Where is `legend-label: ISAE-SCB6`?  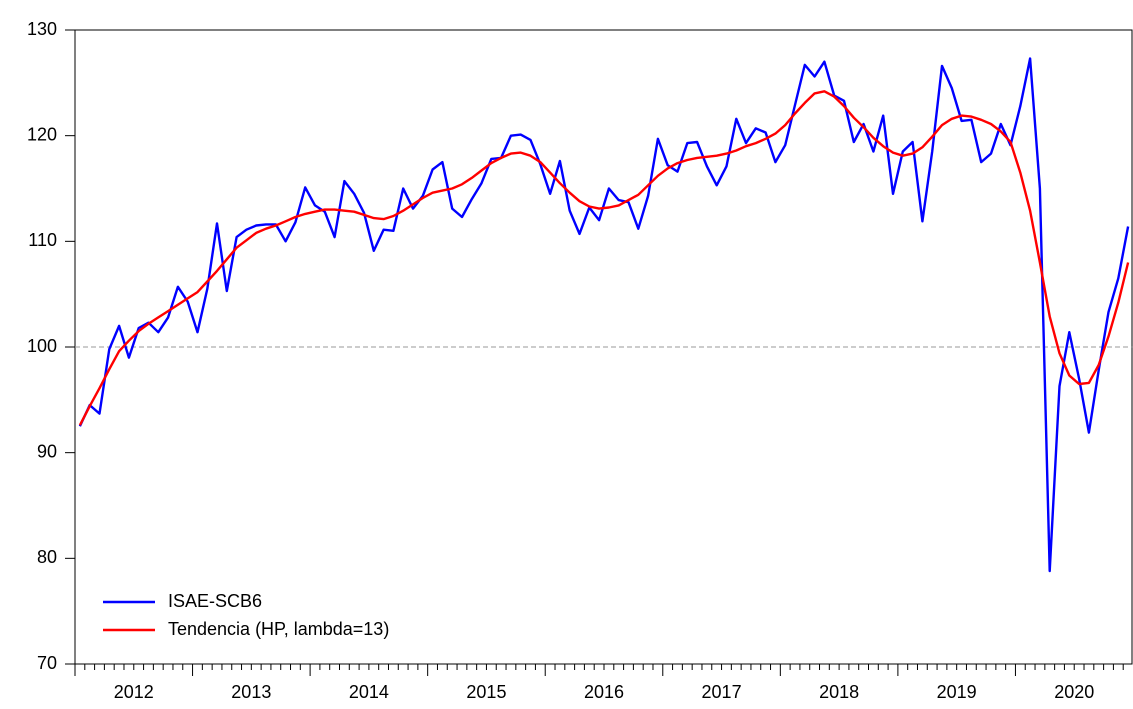 legend-label: ISAE-SCB6 is located at coordinates (215, 601).